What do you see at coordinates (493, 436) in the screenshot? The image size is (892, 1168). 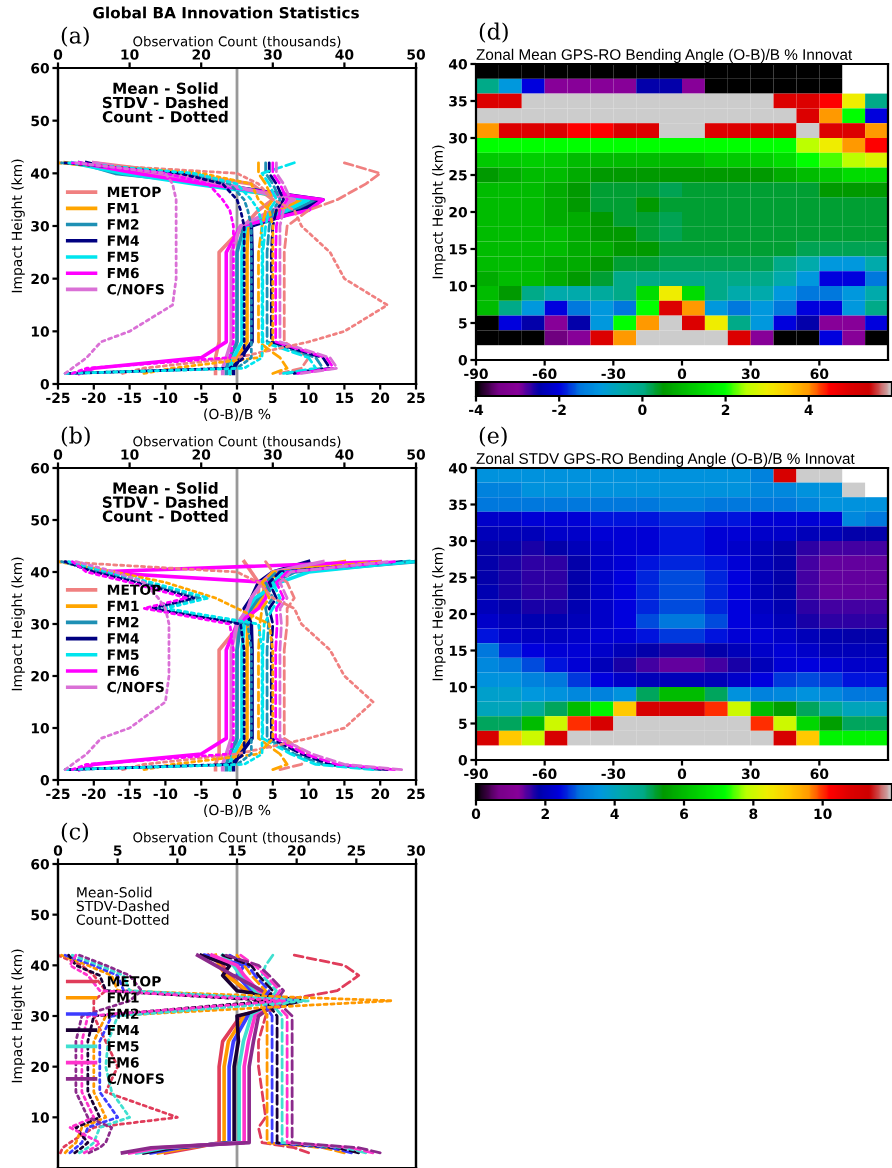 I see `text: (e)` at bounding box center [493, 436].